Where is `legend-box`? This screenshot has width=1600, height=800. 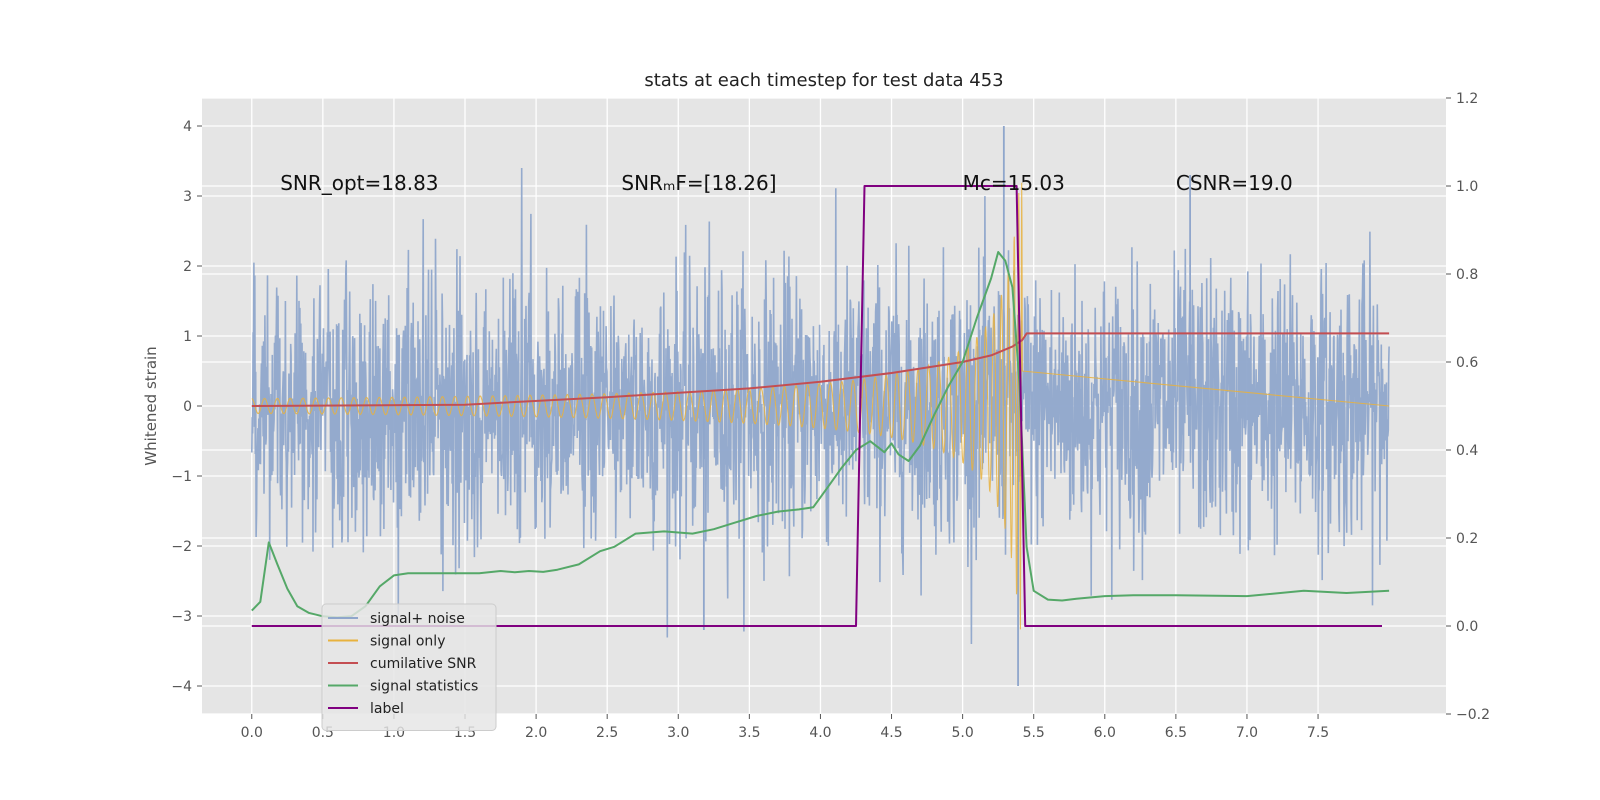 legend-box is located at coordinates (409, 667).